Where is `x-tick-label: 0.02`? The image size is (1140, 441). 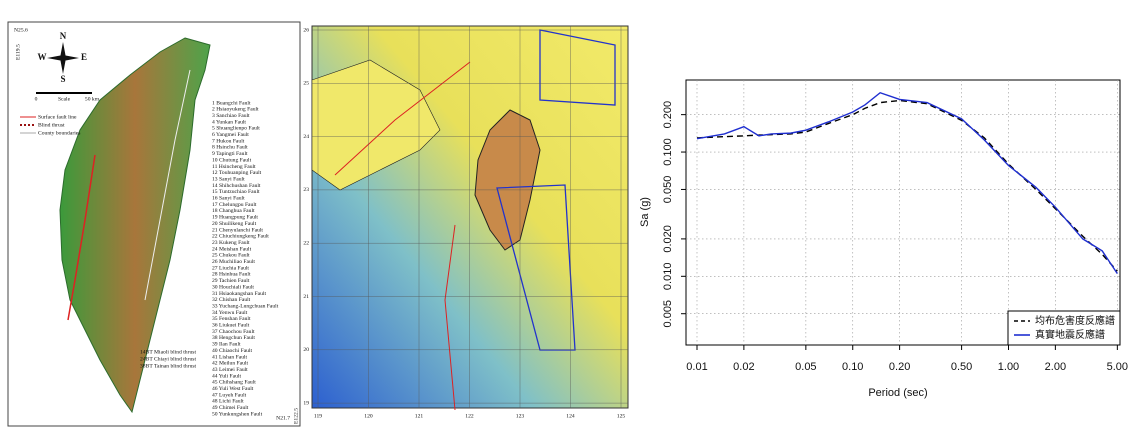 x-tick-label: 0.02 is located at coordinates (743, 367).